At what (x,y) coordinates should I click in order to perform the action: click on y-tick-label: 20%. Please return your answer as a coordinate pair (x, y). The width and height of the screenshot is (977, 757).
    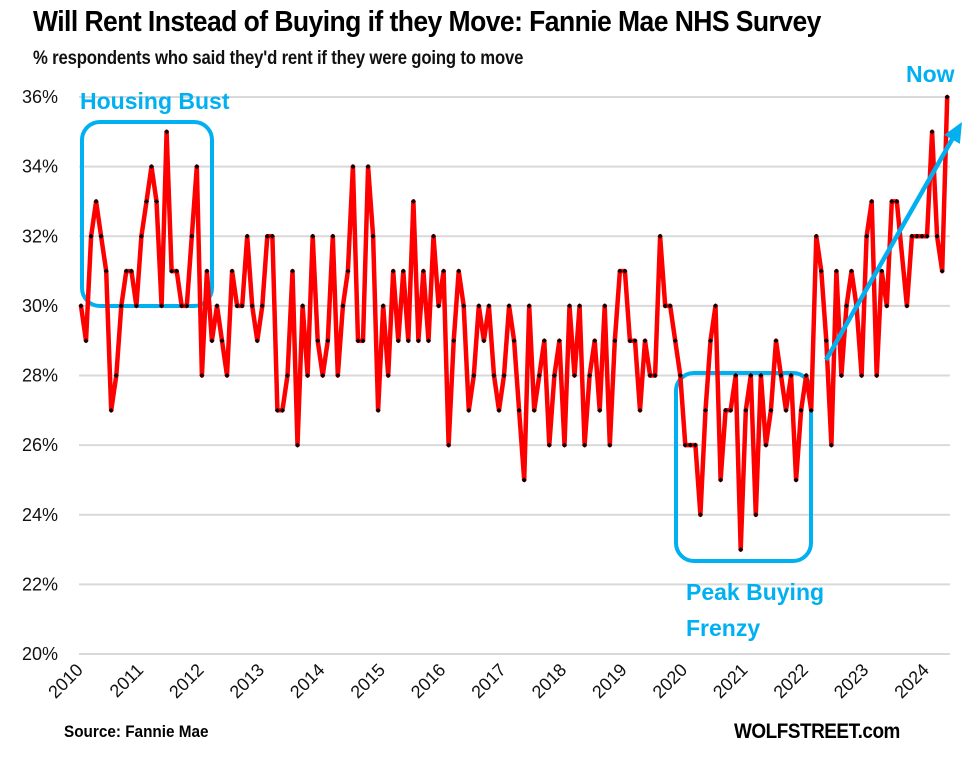
    Looking at the image, I should click on (40, 654).